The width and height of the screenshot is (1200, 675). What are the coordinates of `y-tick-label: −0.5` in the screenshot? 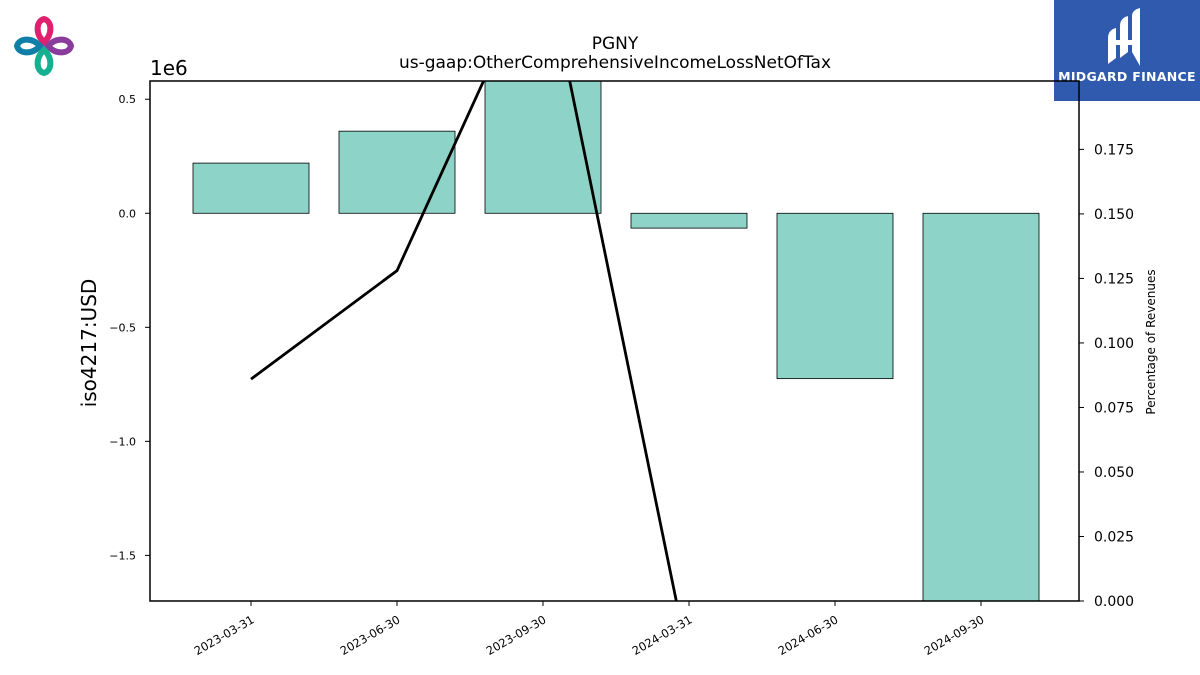 It's located at (122, 327).